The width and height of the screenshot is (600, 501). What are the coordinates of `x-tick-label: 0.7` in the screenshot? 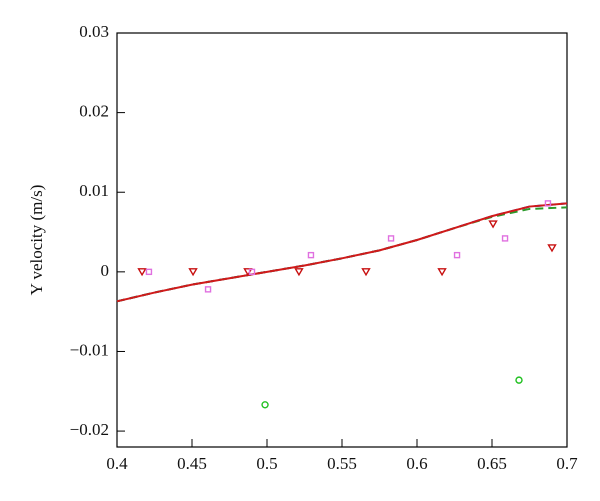 It's located at (567, 463).